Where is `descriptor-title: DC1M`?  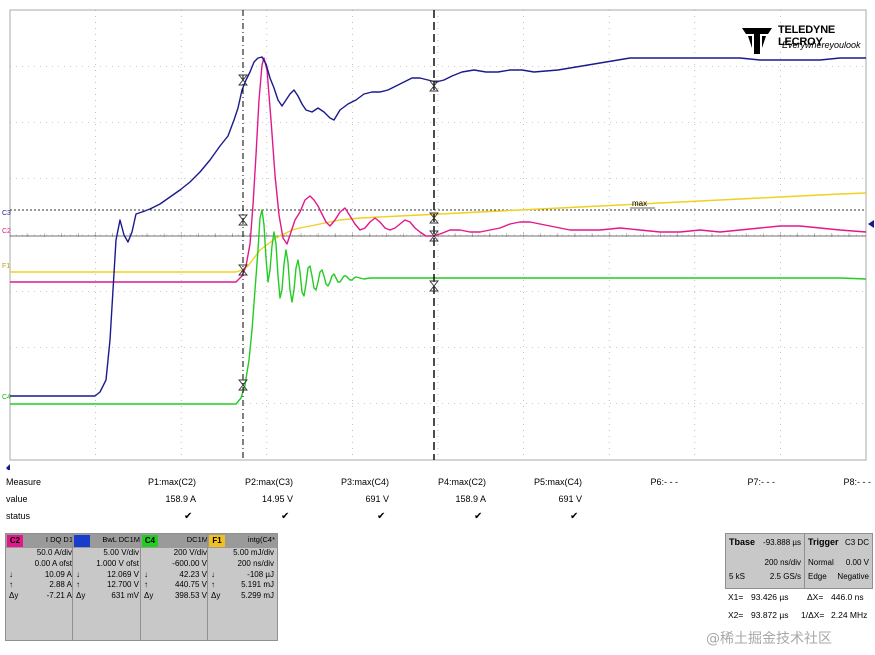 descriptor-title: DC1M is located at coordinates (197, 539).